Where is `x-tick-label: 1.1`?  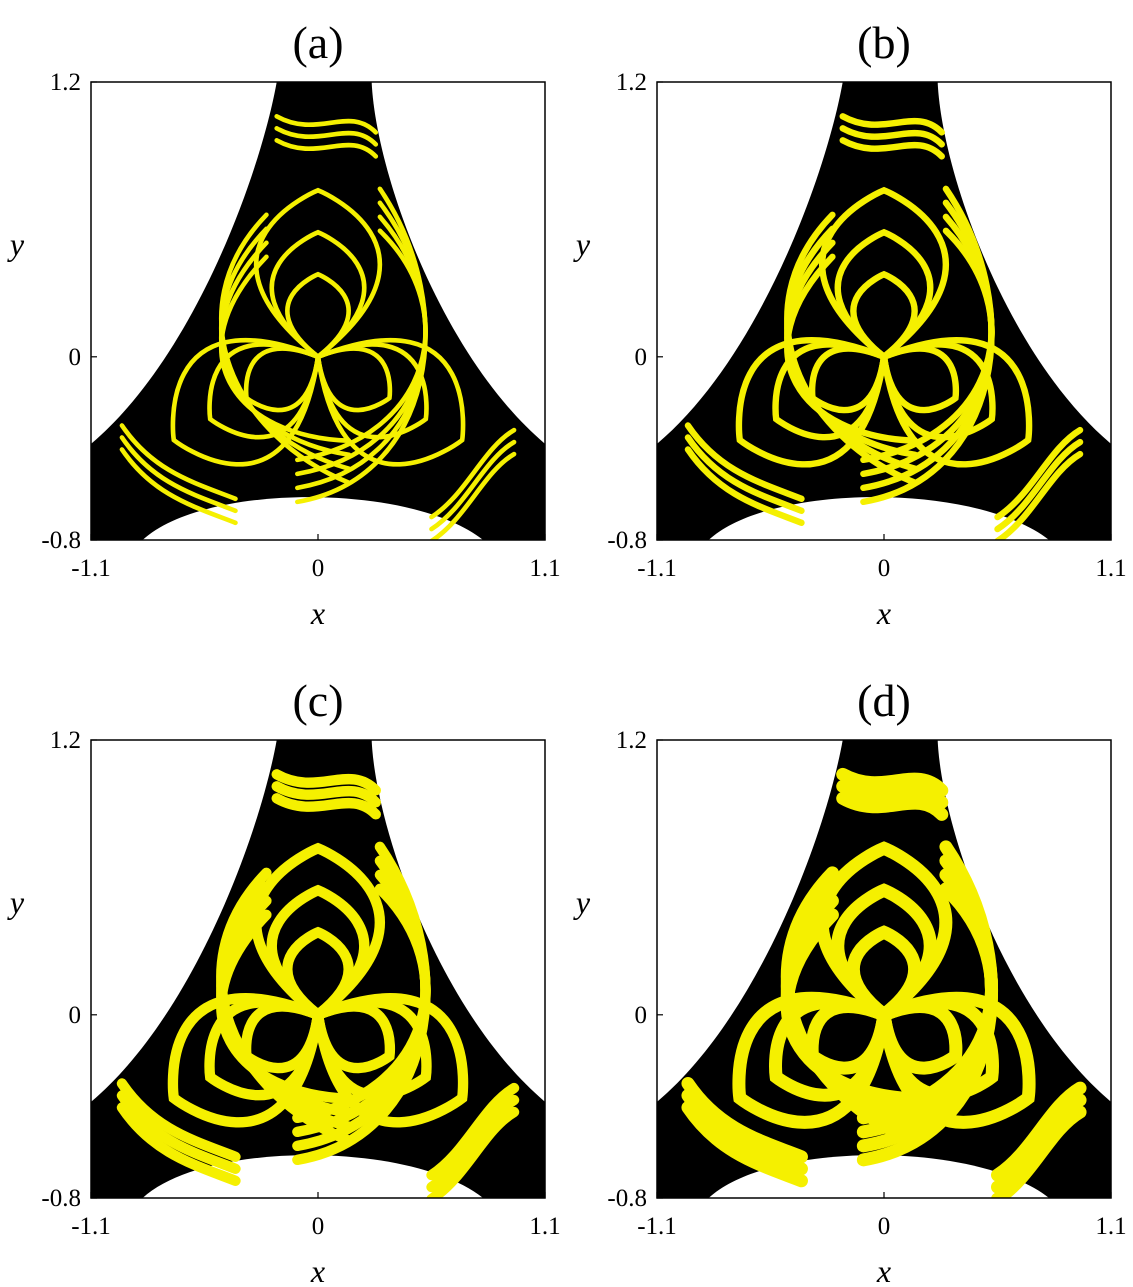
x-tick-label: 1.1 is located at coordinates (1110, 1226).